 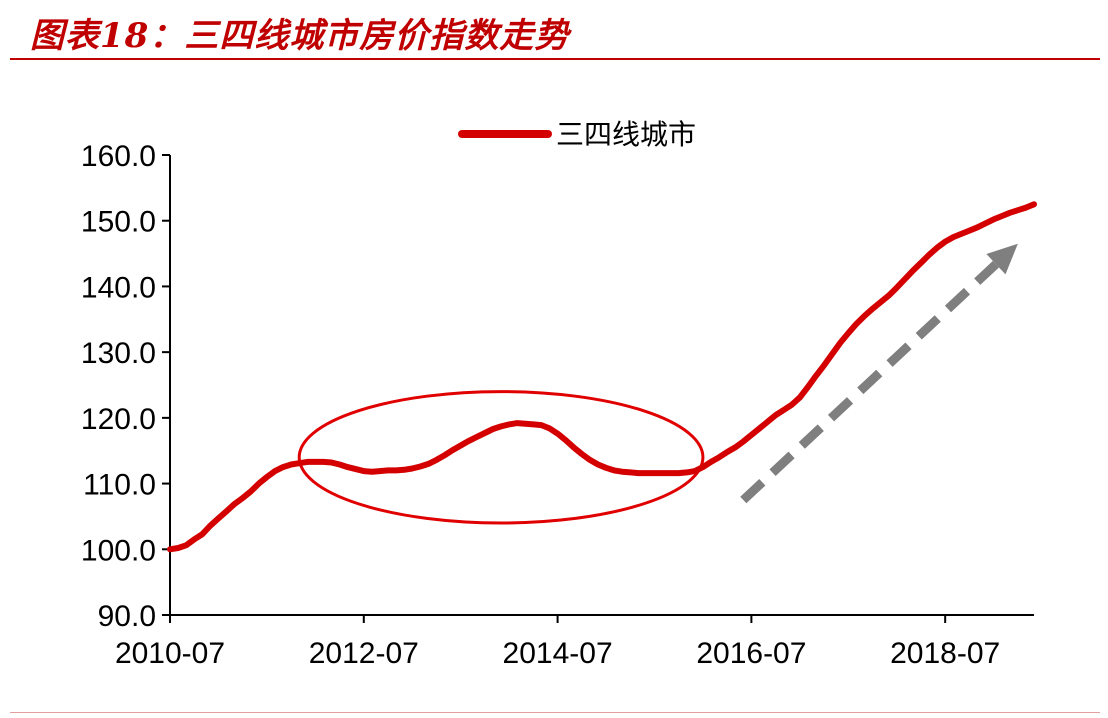 I want to click on x-tick-label: 2016-07, so click(x=751, y=653).